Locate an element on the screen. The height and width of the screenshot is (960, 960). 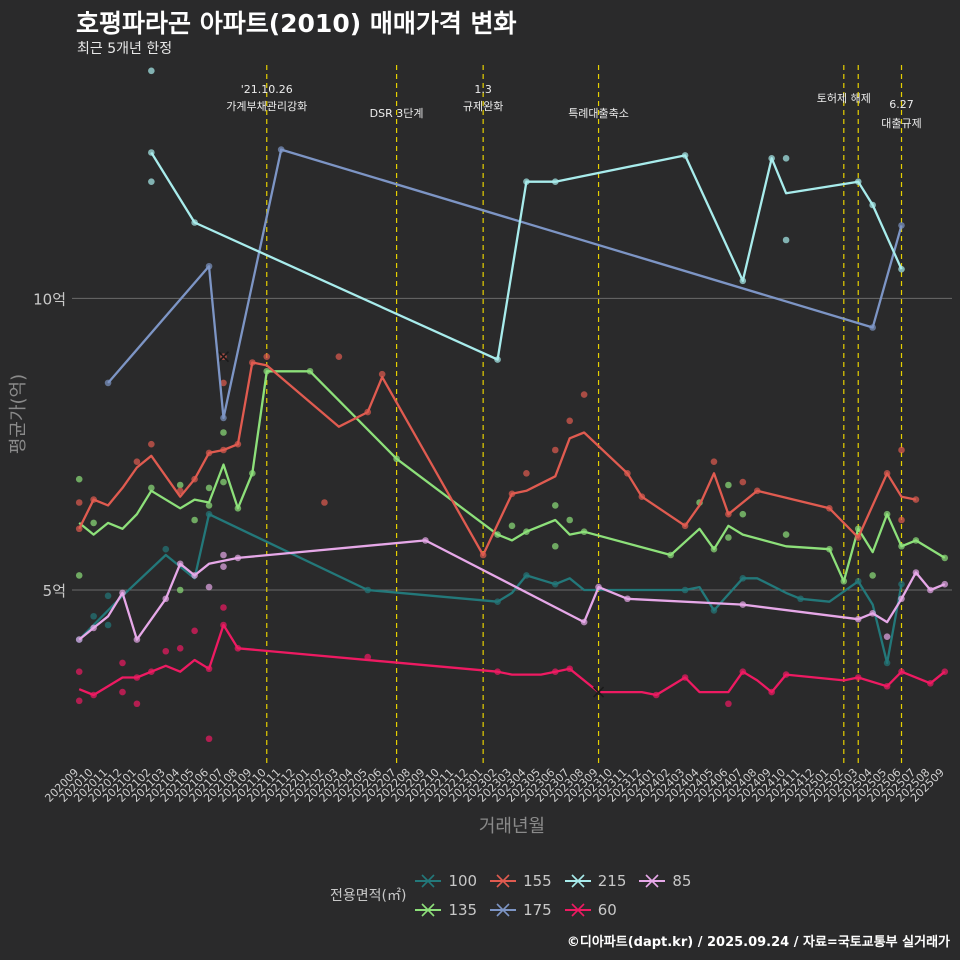
chart-title: 호평파라곤 아파트(2010) 매매가격 변화 is located at coordinates (296, 23).